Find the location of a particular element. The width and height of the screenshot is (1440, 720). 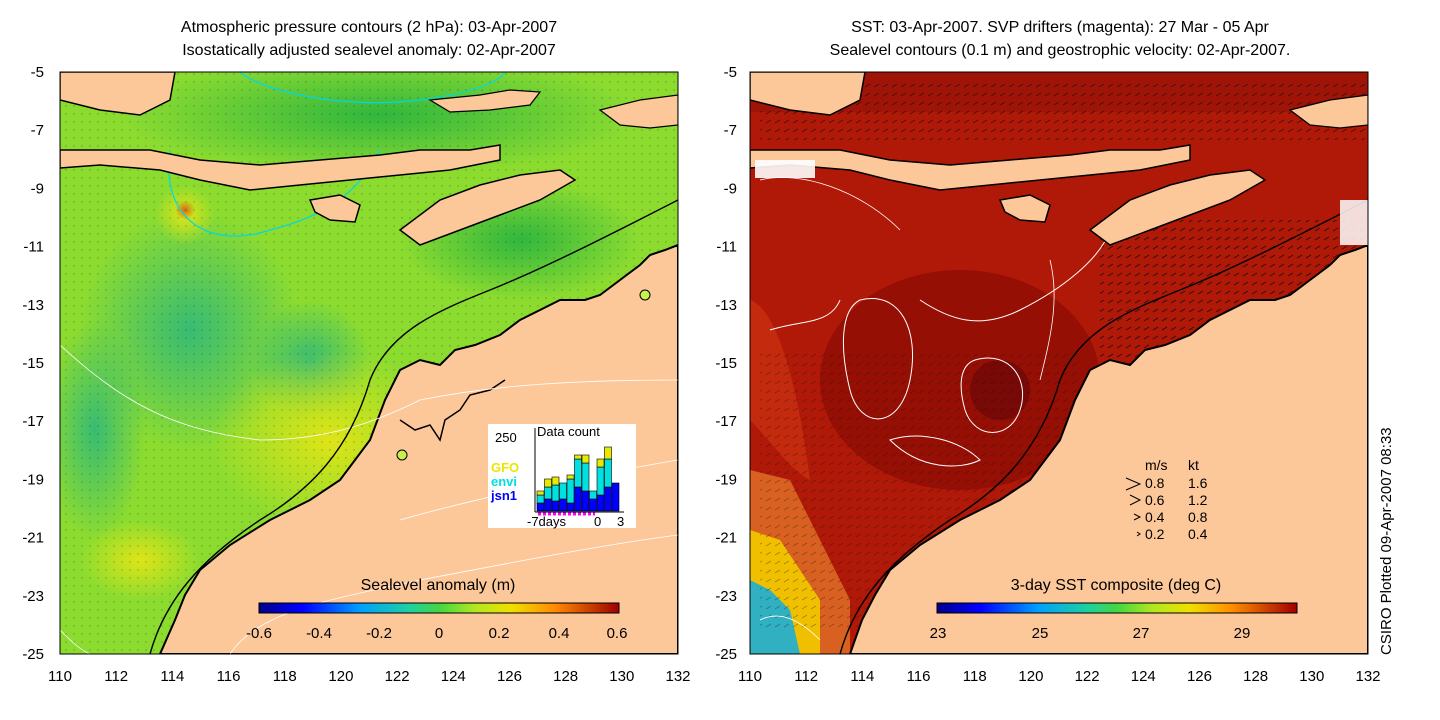

velocity-legend: m/s kt 0.8 1.6 0.6 1.2 0.4 0.8 0.2 0.4 is located at coordinates (1166, 499).